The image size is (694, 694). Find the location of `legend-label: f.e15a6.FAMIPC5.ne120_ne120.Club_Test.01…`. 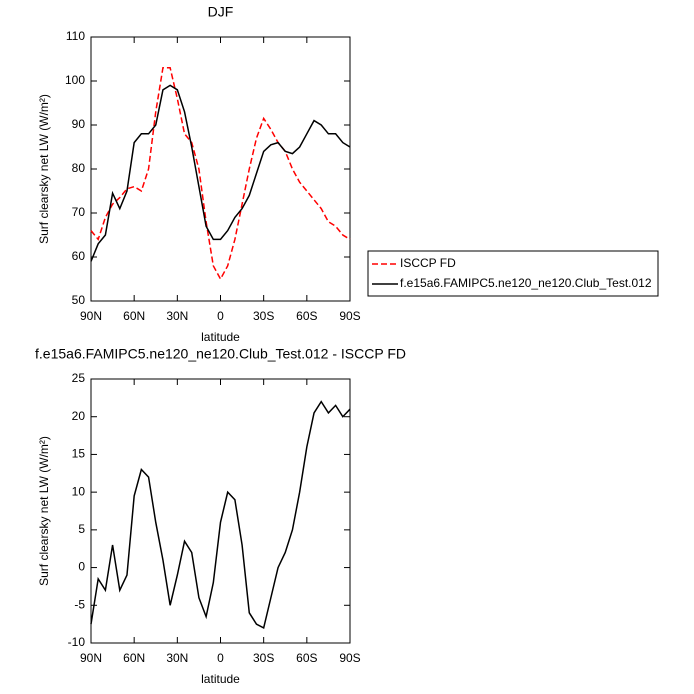

legend-label: f.e15a6.FAMIPC5.ne120_ne120.Club_Test.01… is located at coordinates (526, 283).